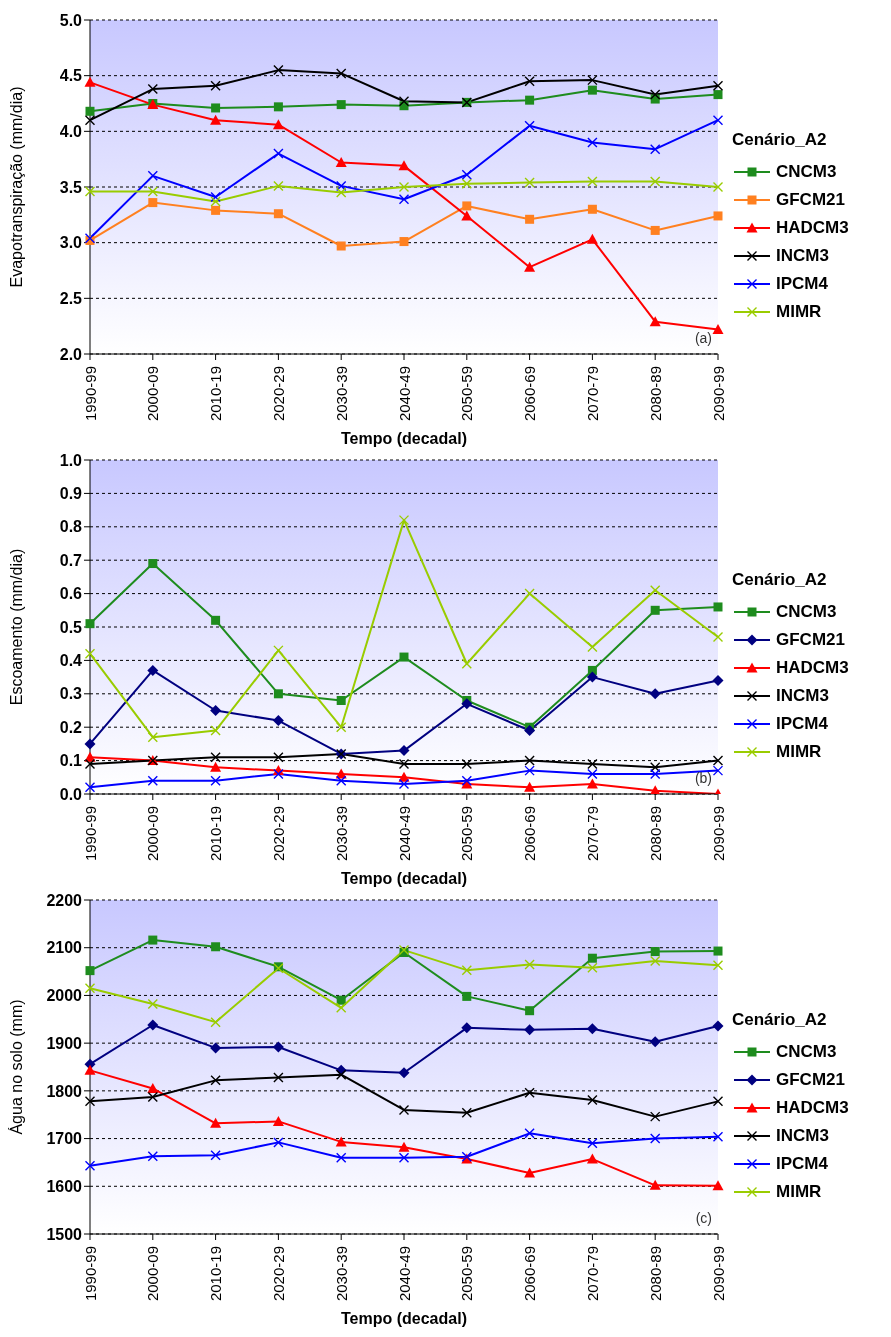 This screenshot has width=891, height=1337. Describe the element at coordinates (71, 494) in the screenshot. I see `y-tick-label: 0.9` at that location.